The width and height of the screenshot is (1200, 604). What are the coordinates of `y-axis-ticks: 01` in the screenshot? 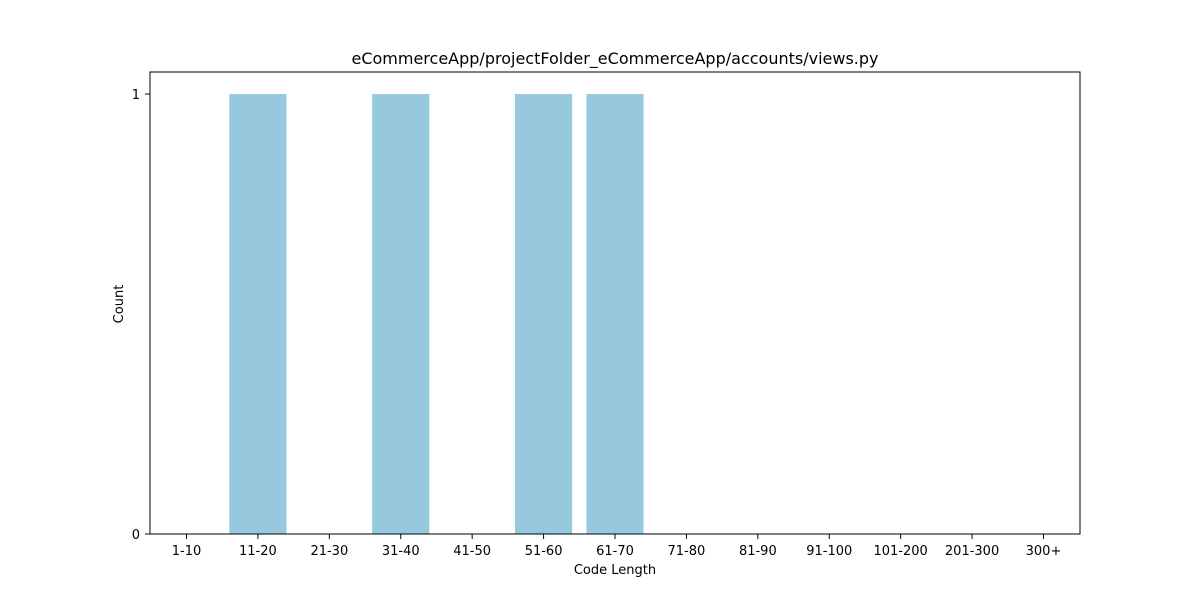 It's located at (141, 315).